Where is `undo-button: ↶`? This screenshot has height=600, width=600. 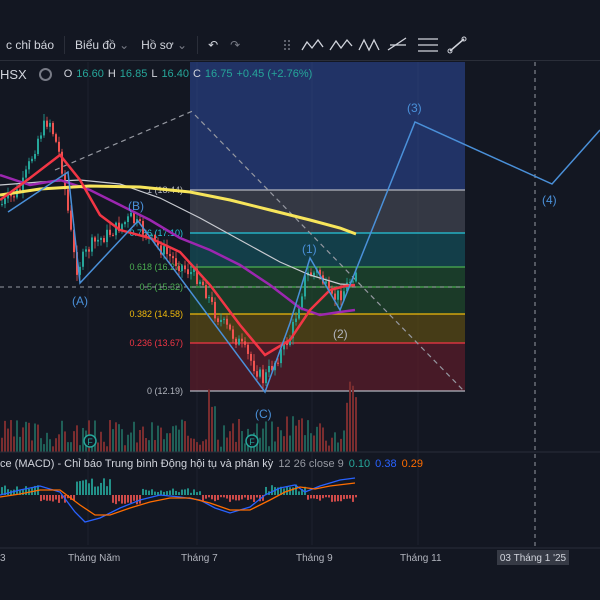
undo-button: ↶ is located at coordinates (213, 45).